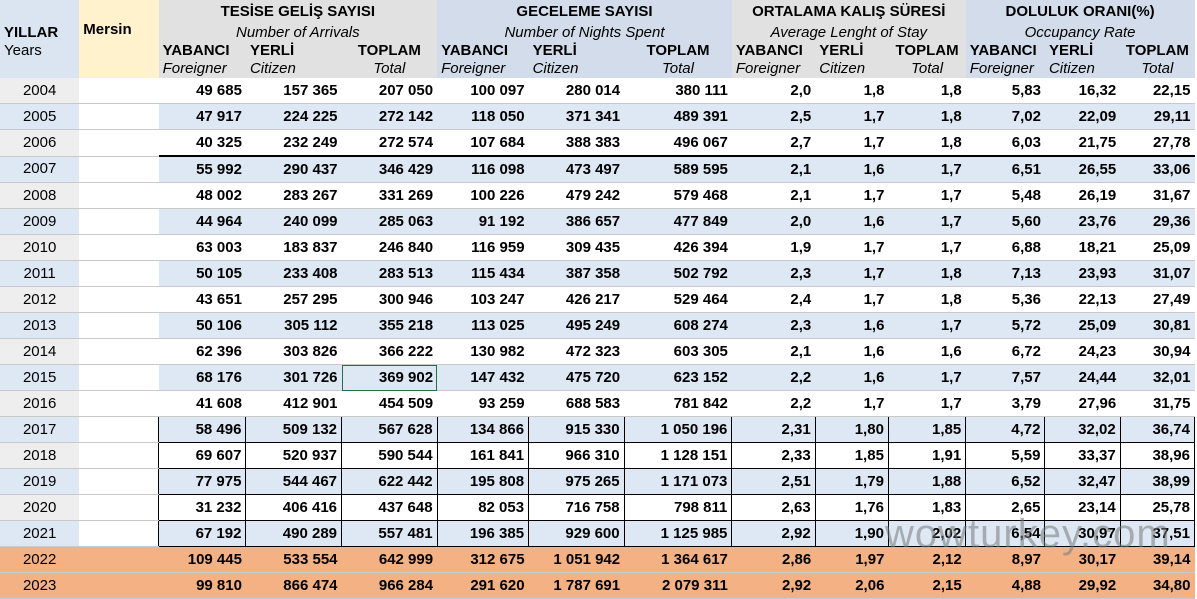  I want to click on data-cell: 1,90, so click(851, 533).